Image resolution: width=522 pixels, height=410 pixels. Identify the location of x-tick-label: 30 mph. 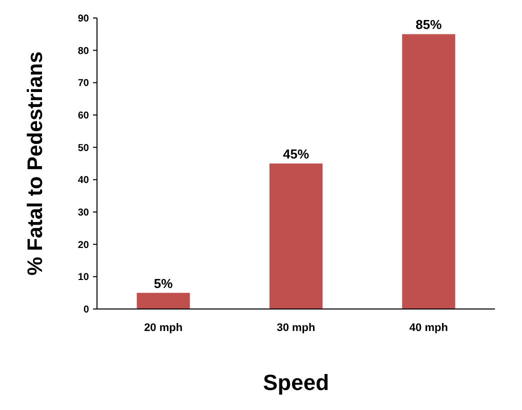
(296, 328).